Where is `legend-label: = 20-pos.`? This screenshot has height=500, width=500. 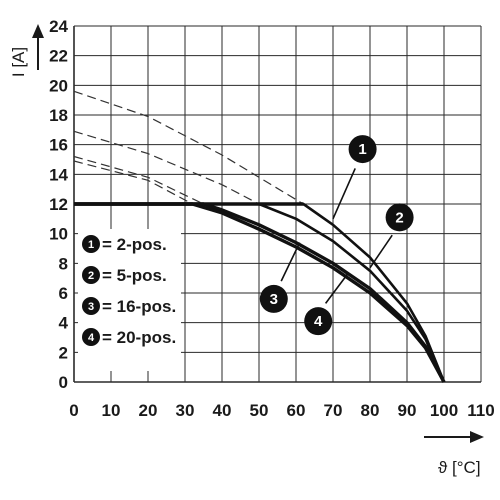
legend-label: = 20-pos. is located at coordinates (139, 337).